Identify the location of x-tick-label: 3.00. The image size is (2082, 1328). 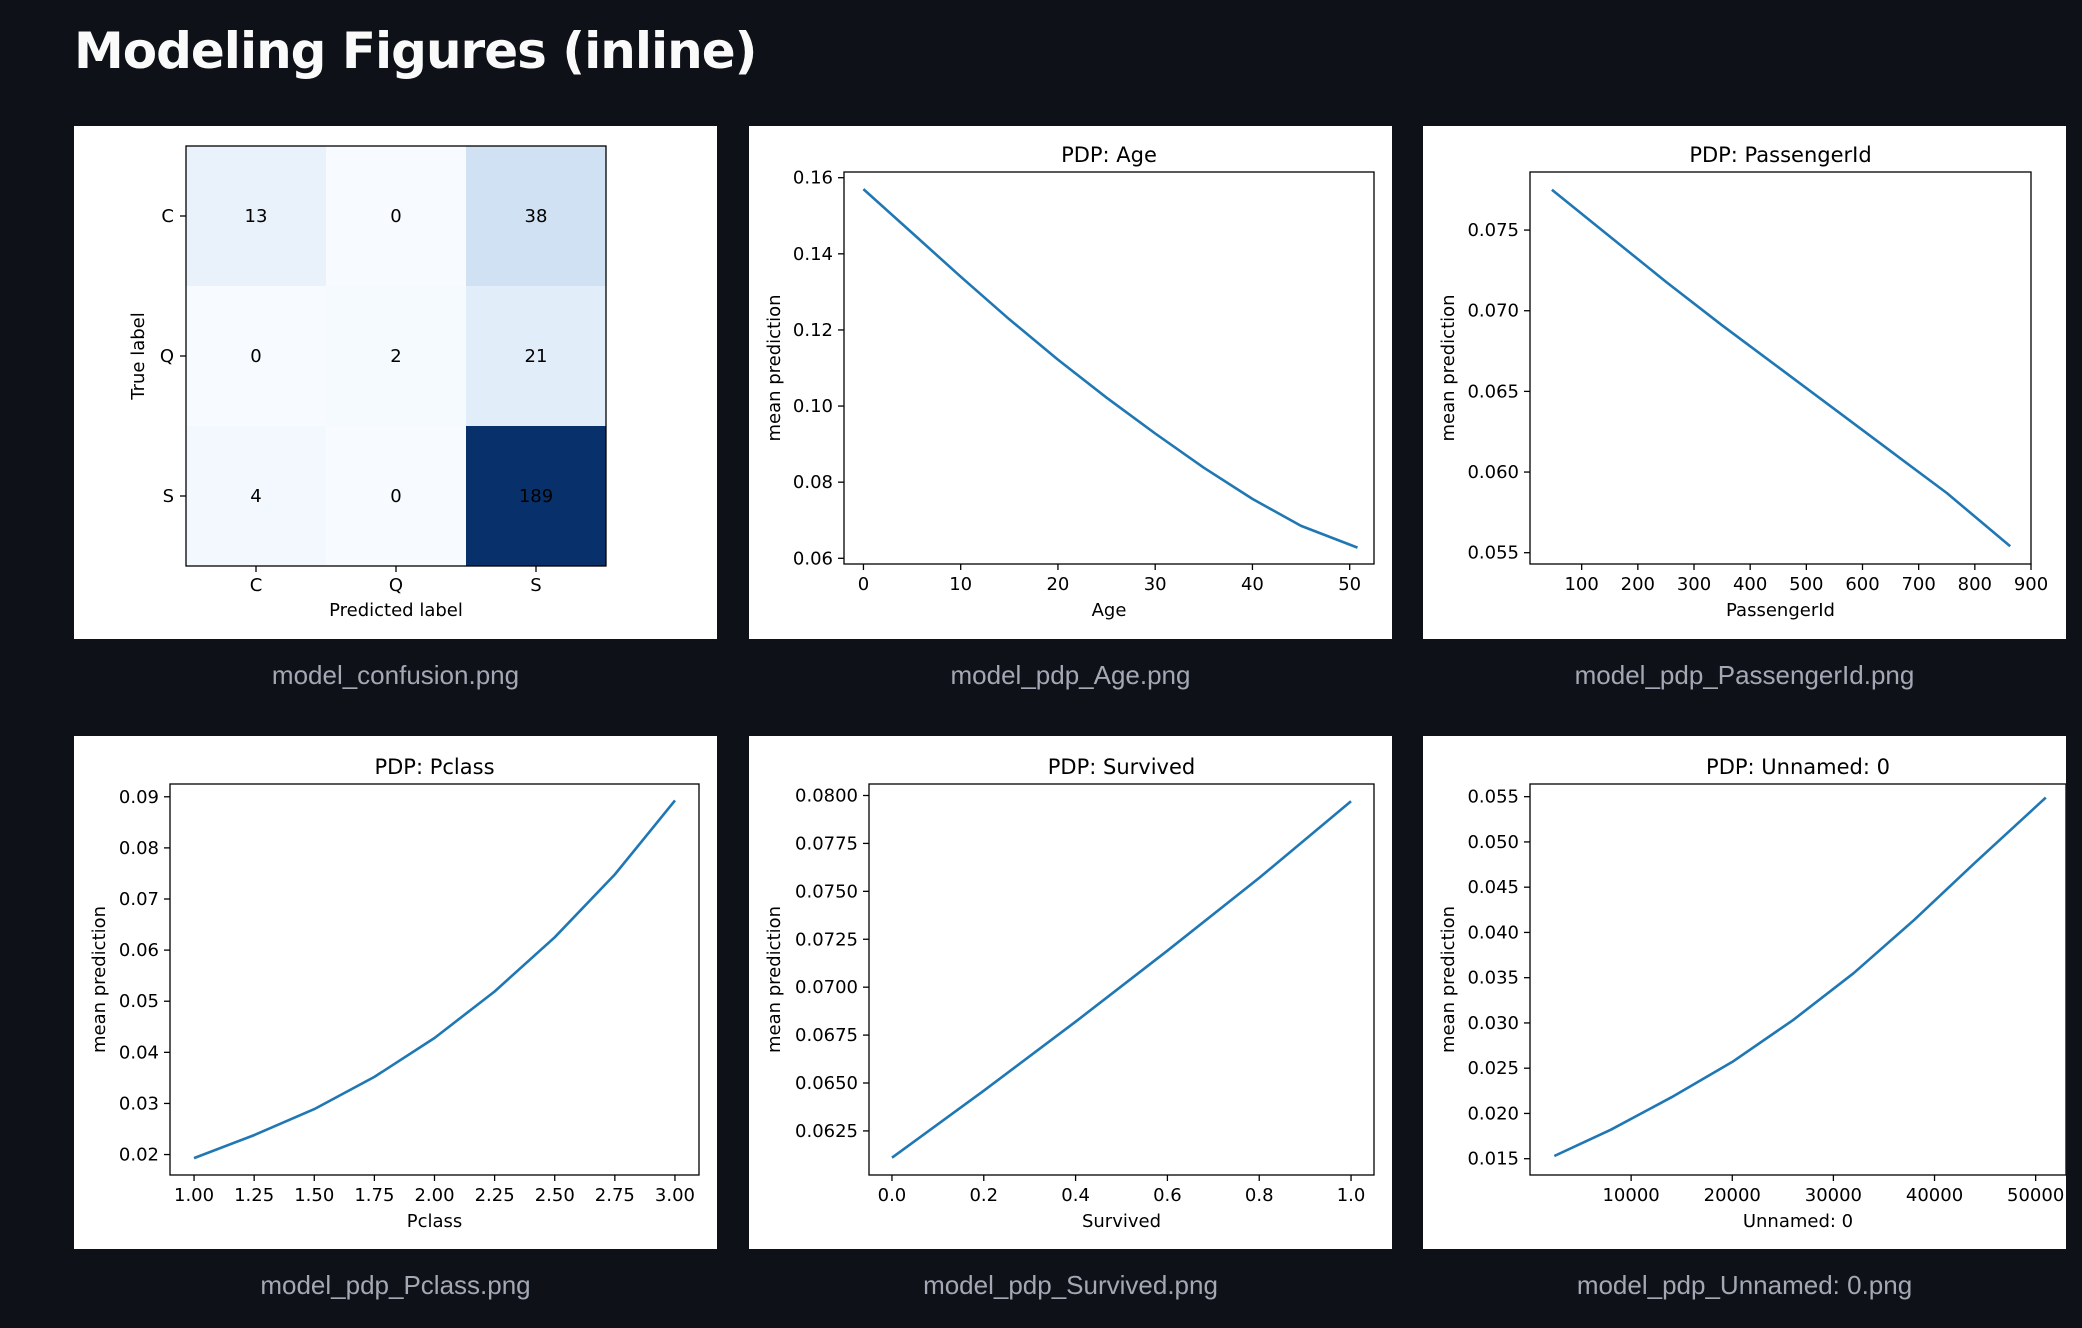
(675, 1195).